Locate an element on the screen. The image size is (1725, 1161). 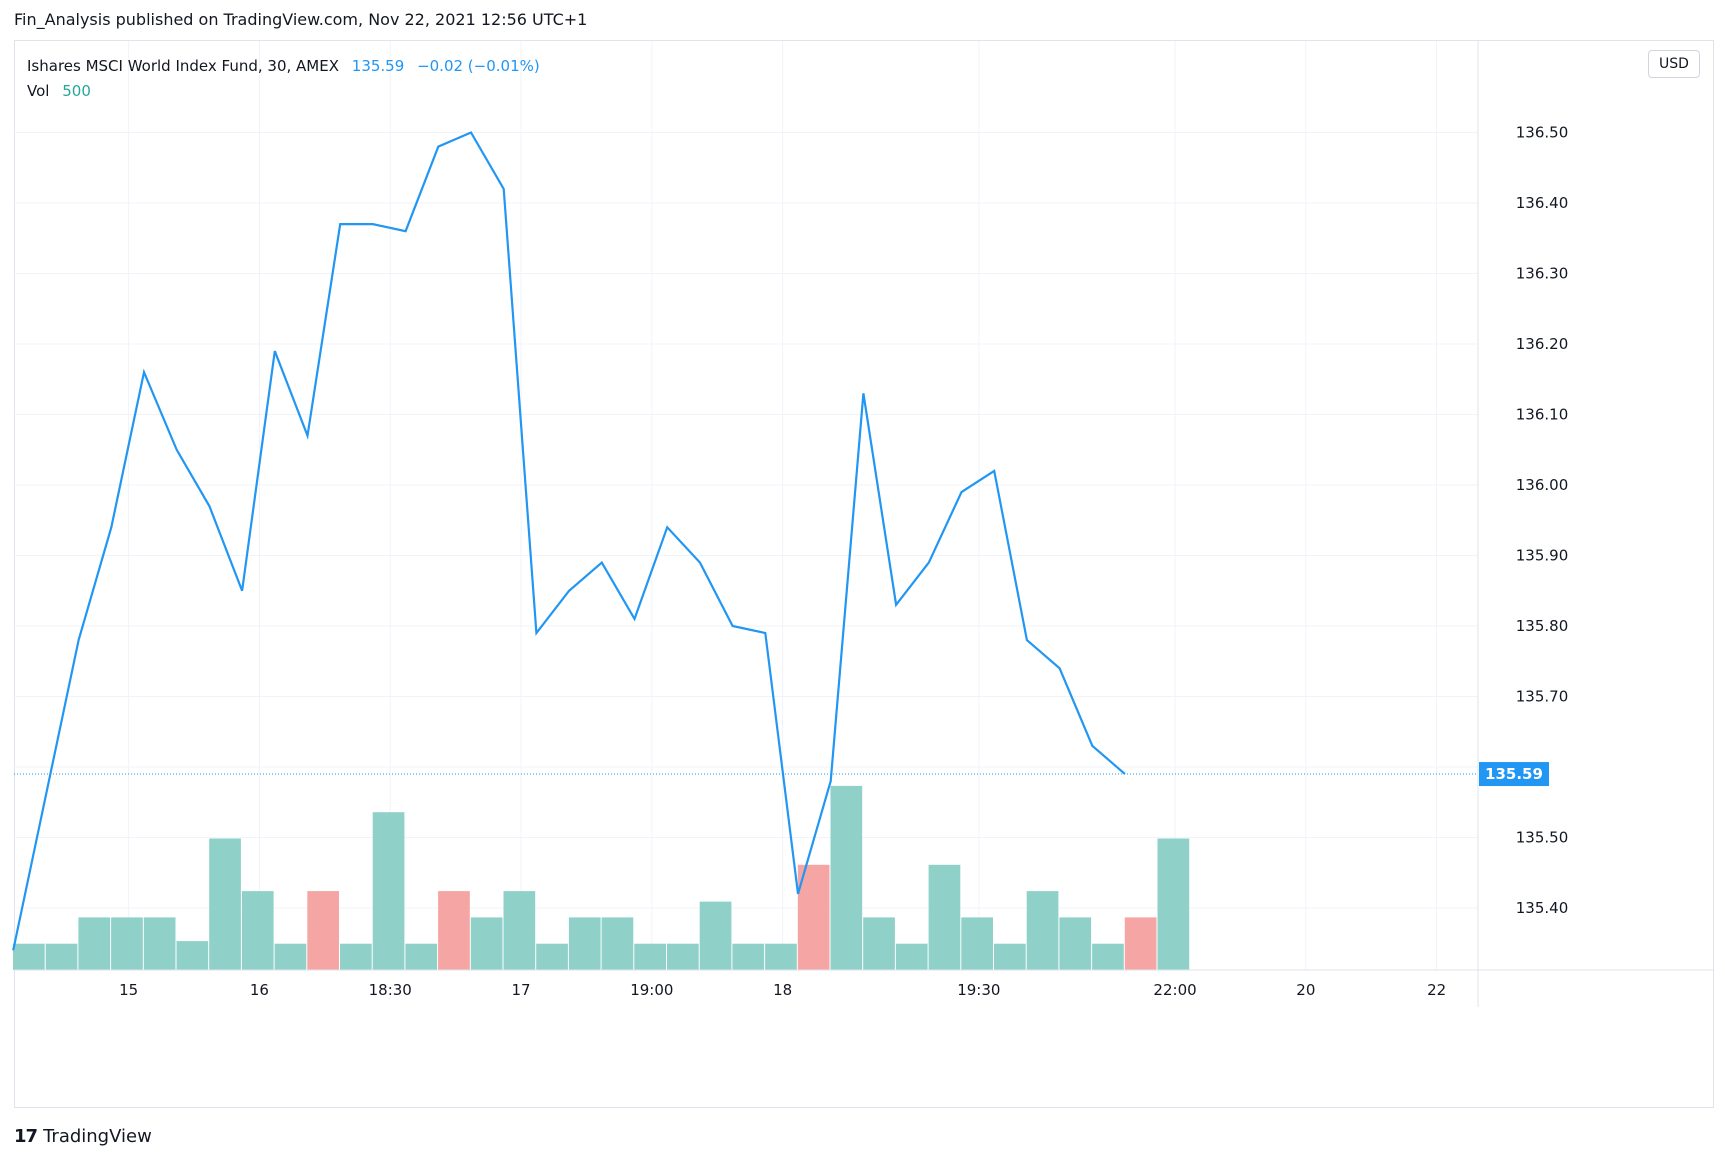
x-tick-label: 19:30 is located at coordinates (978, 990).